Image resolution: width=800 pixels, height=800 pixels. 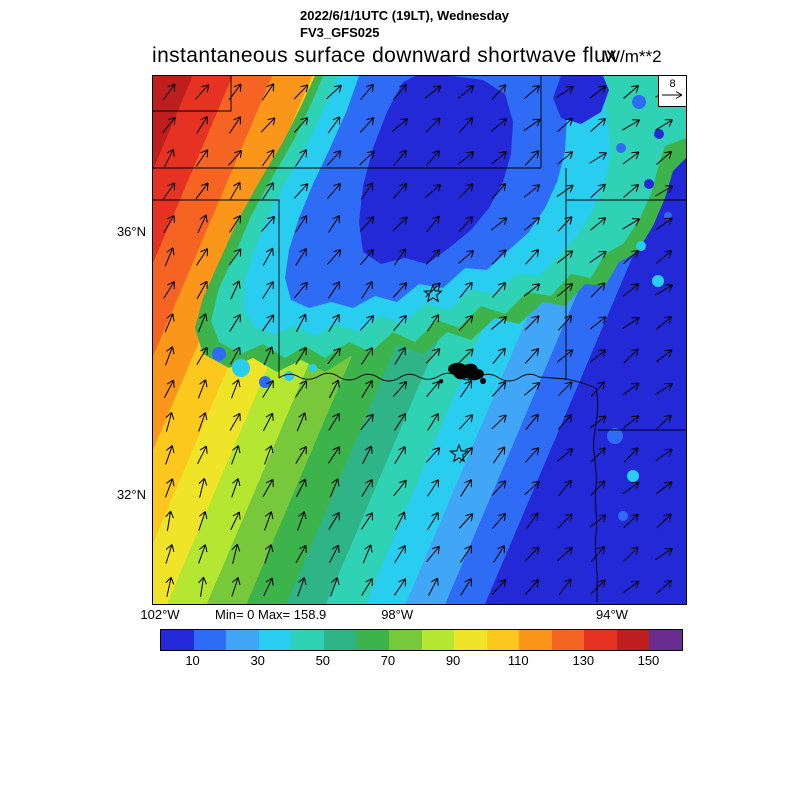 I want to click on lon-tick-label: 98°W, so click(x=397, y=614).